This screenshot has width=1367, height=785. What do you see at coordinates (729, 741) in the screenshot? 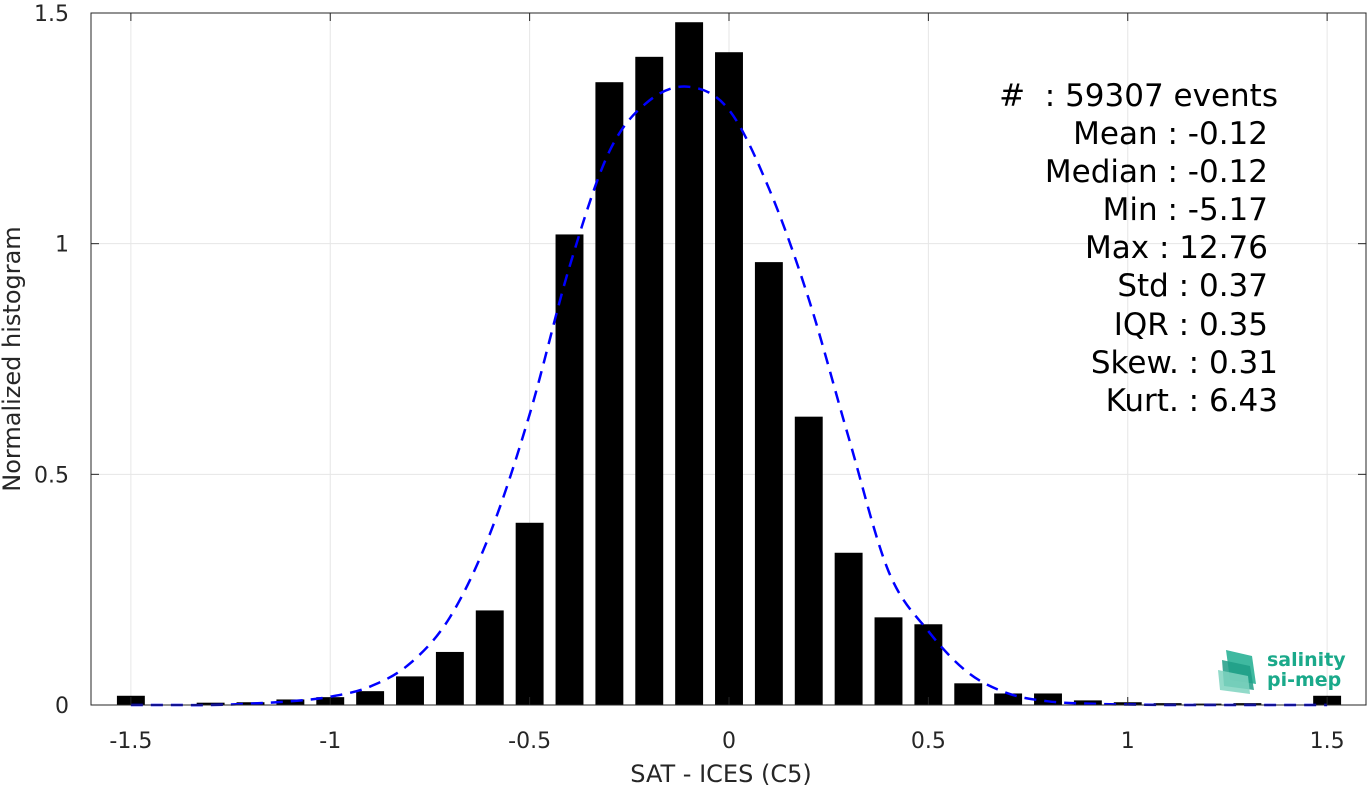
I see `x-tick-label: 0` at bounding box center [729, 741].